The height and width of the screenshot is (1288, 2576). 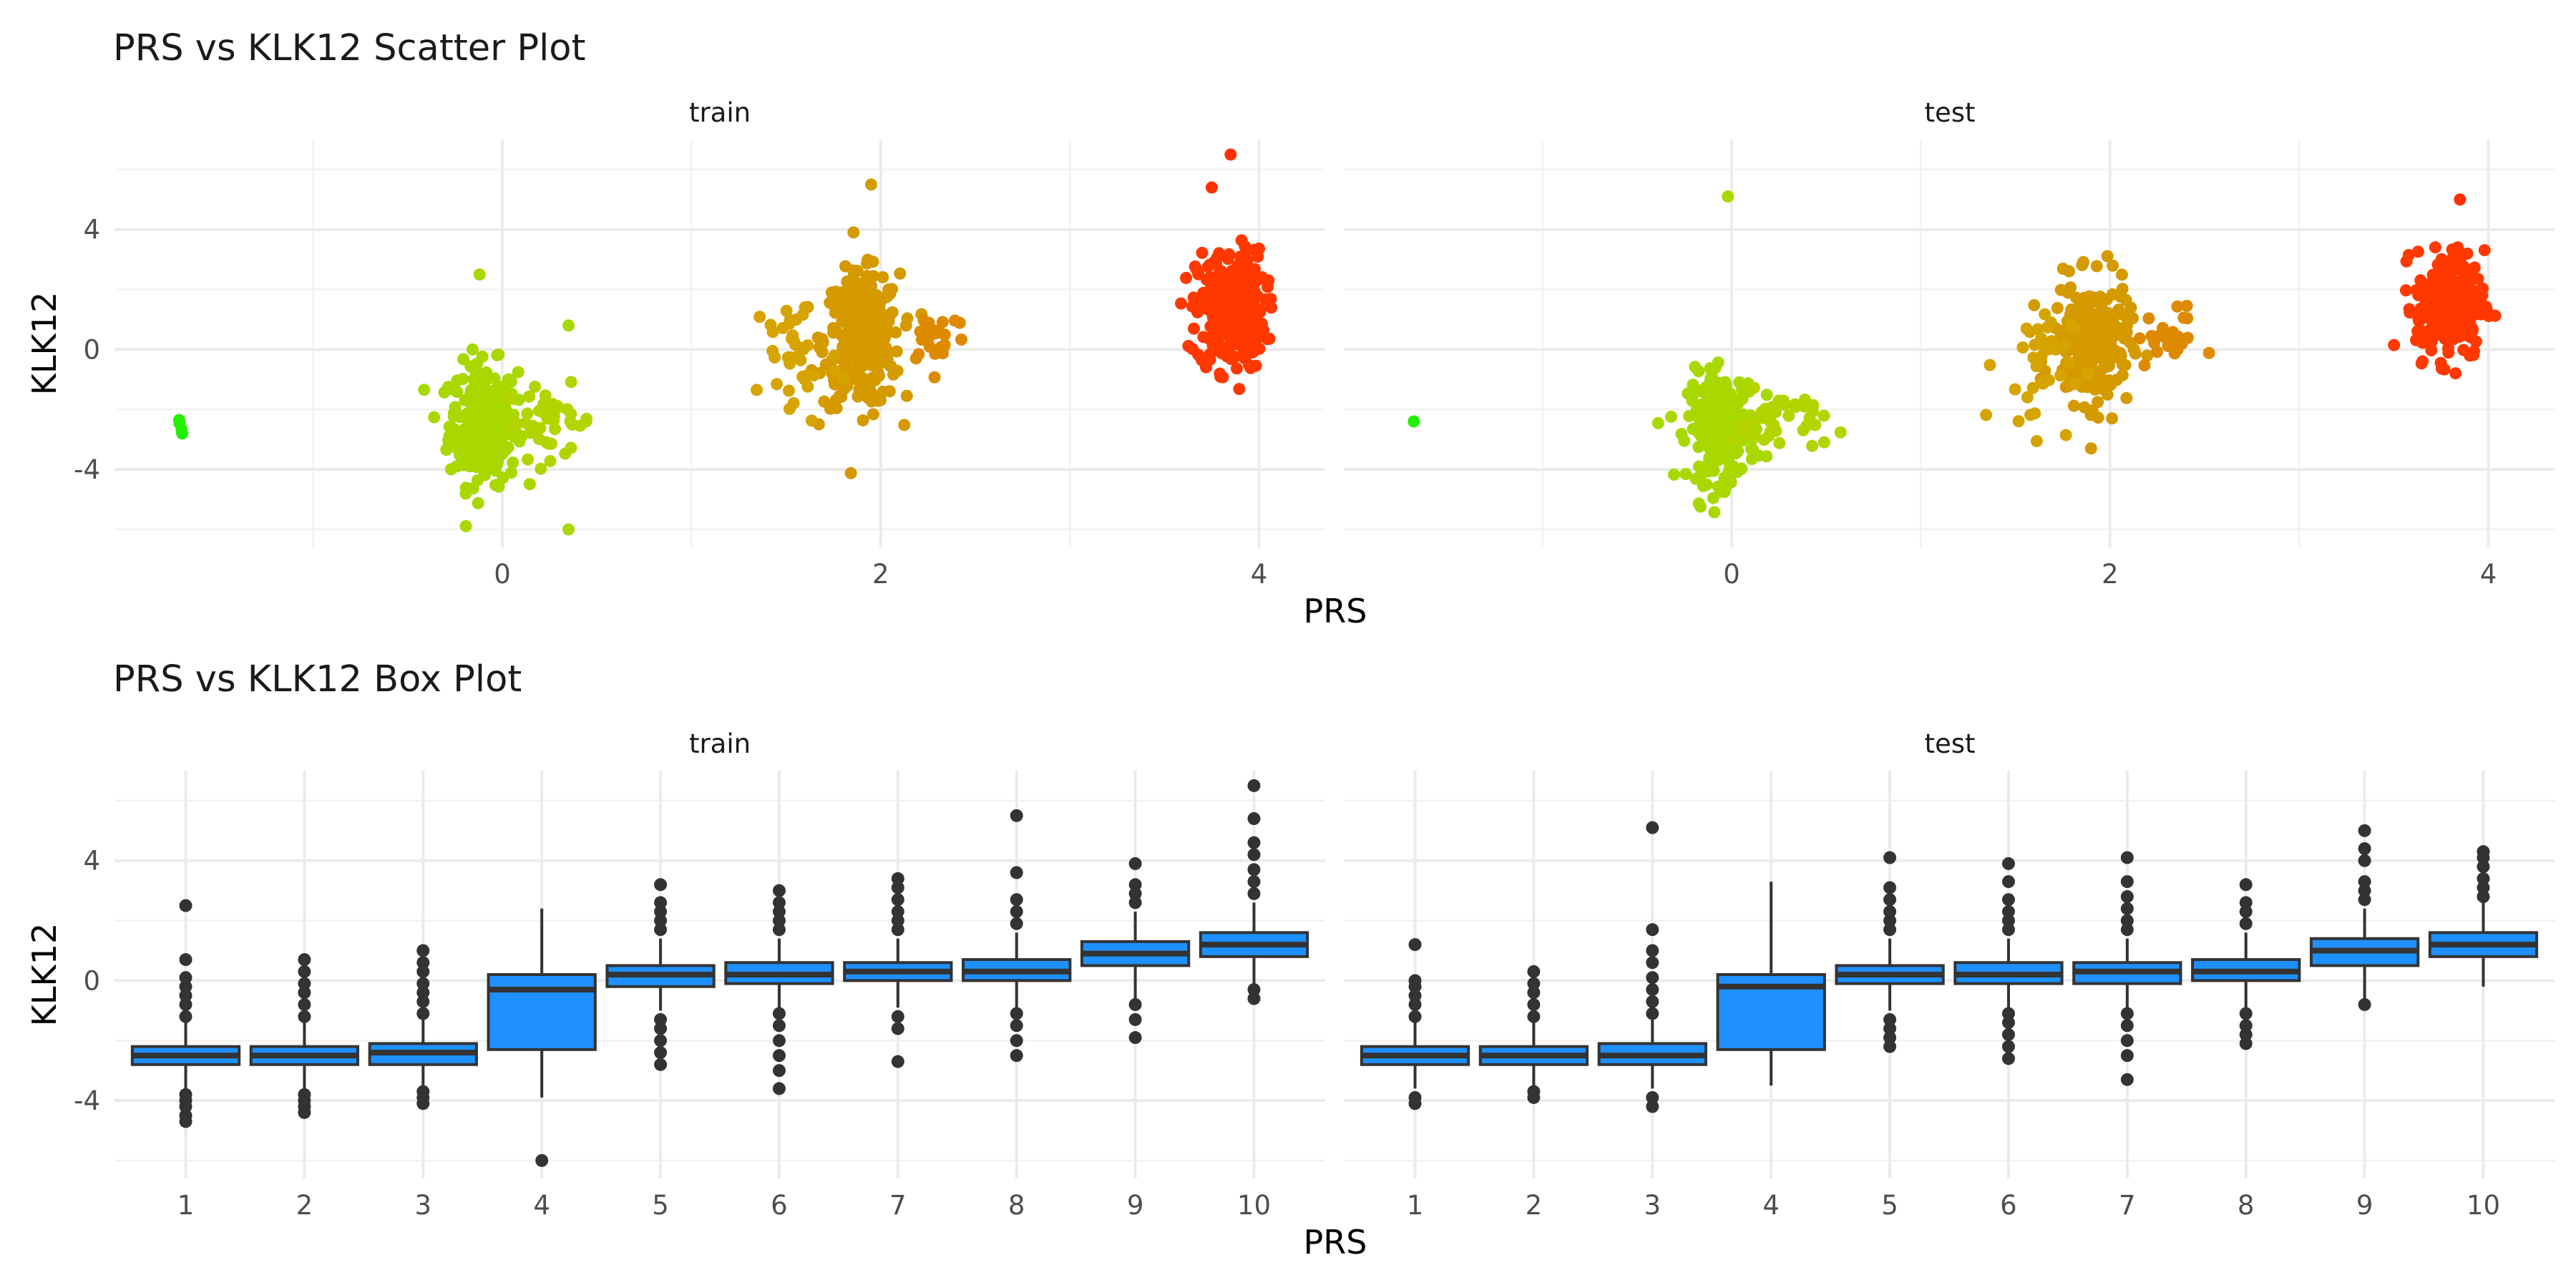 What do you see at coordinates (2110, 574) in the screenshot?
I see `x-tick-label: 2` at bounding box center [2110, 574].